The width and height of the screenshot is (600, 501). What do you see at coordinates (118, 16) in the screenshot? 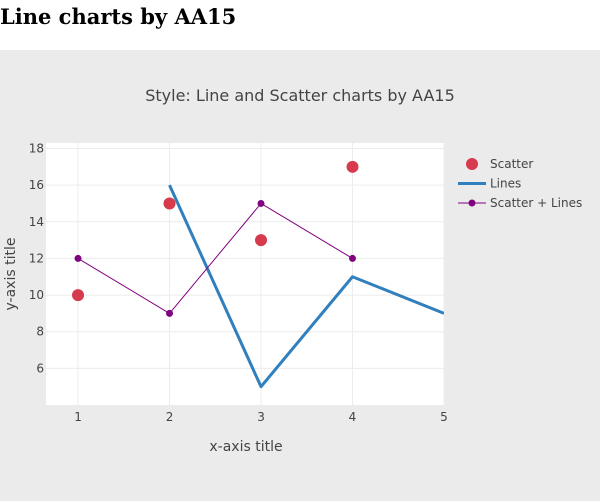
I see `page-heading: Line charts by AA15` at bounding box center [118, 16].